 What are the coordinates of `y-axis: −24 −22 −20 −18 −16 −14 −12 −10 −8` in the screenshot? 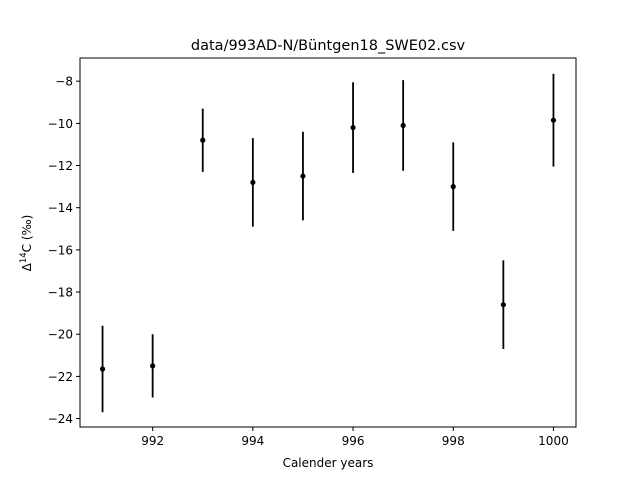 It's located at (64, 250).